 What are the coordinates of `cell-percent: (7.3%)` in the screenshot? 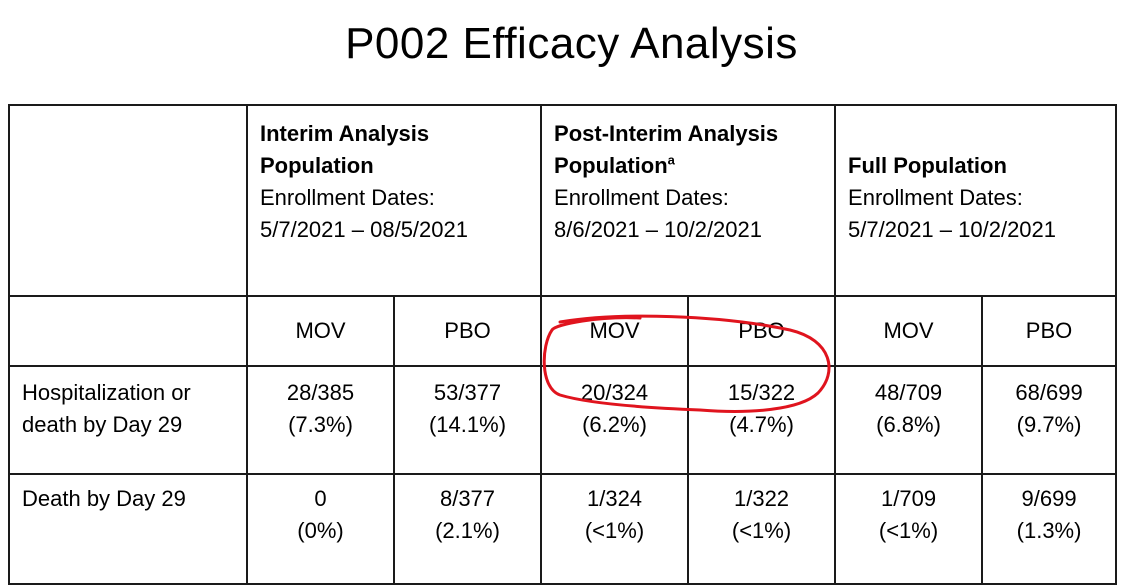 It's located at (320, 424).